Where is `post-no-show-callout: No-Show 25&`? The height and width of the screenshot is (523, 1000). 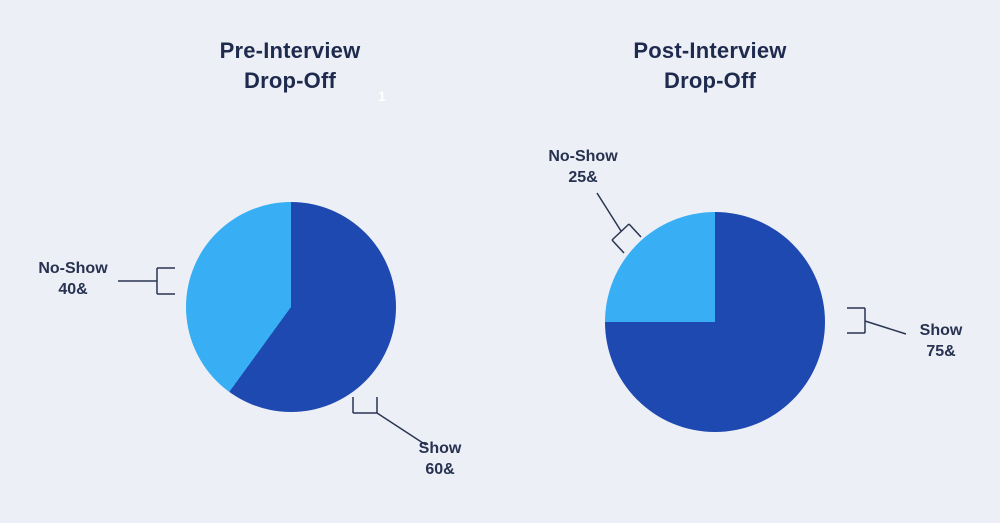
post-no-show-callout: No-Show 25& is located at coordinates (583, 167).